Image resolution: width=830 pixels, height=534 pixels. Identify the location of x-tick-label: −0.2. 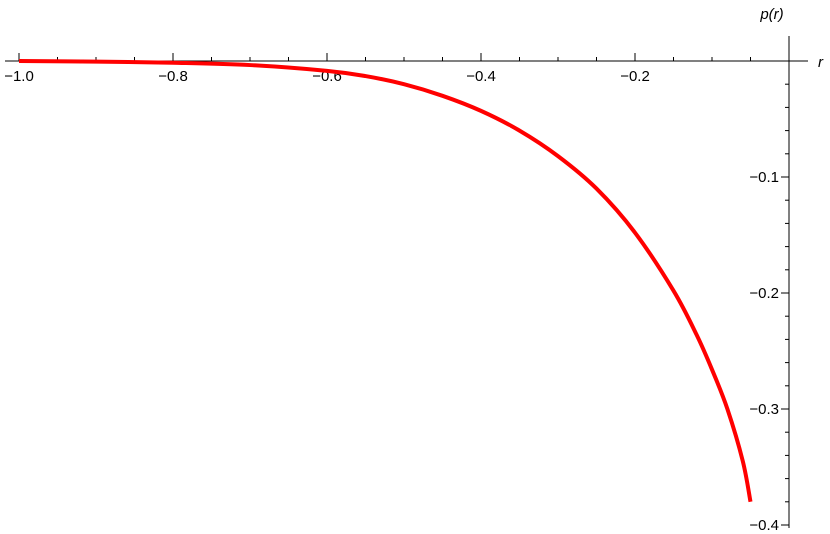
(635, 76).